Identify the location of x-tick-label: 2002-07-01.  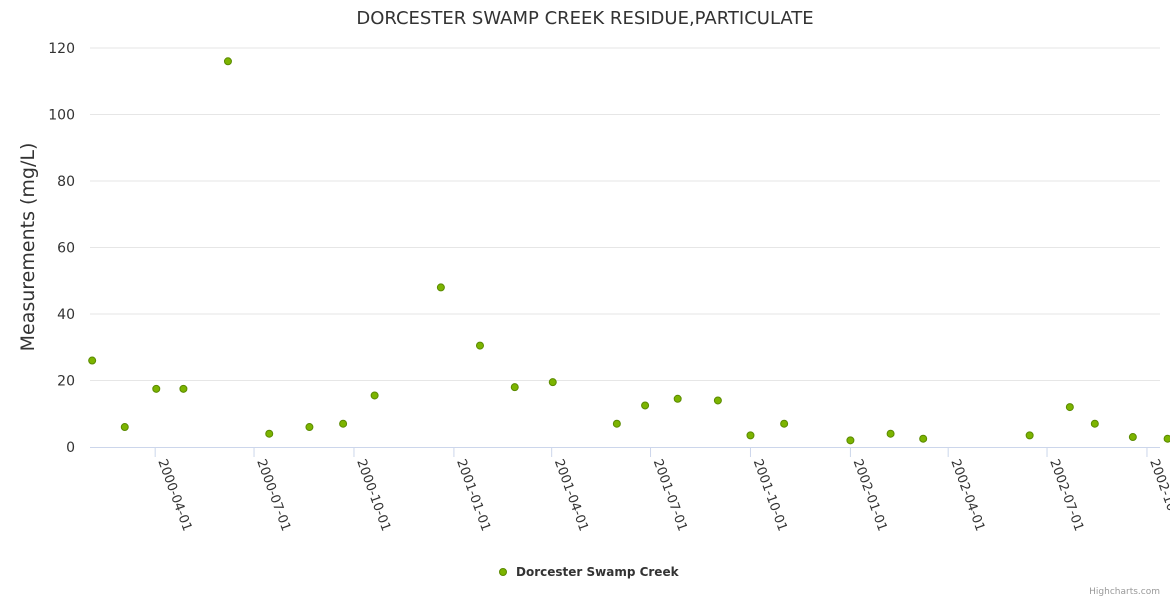
(1066, 495).